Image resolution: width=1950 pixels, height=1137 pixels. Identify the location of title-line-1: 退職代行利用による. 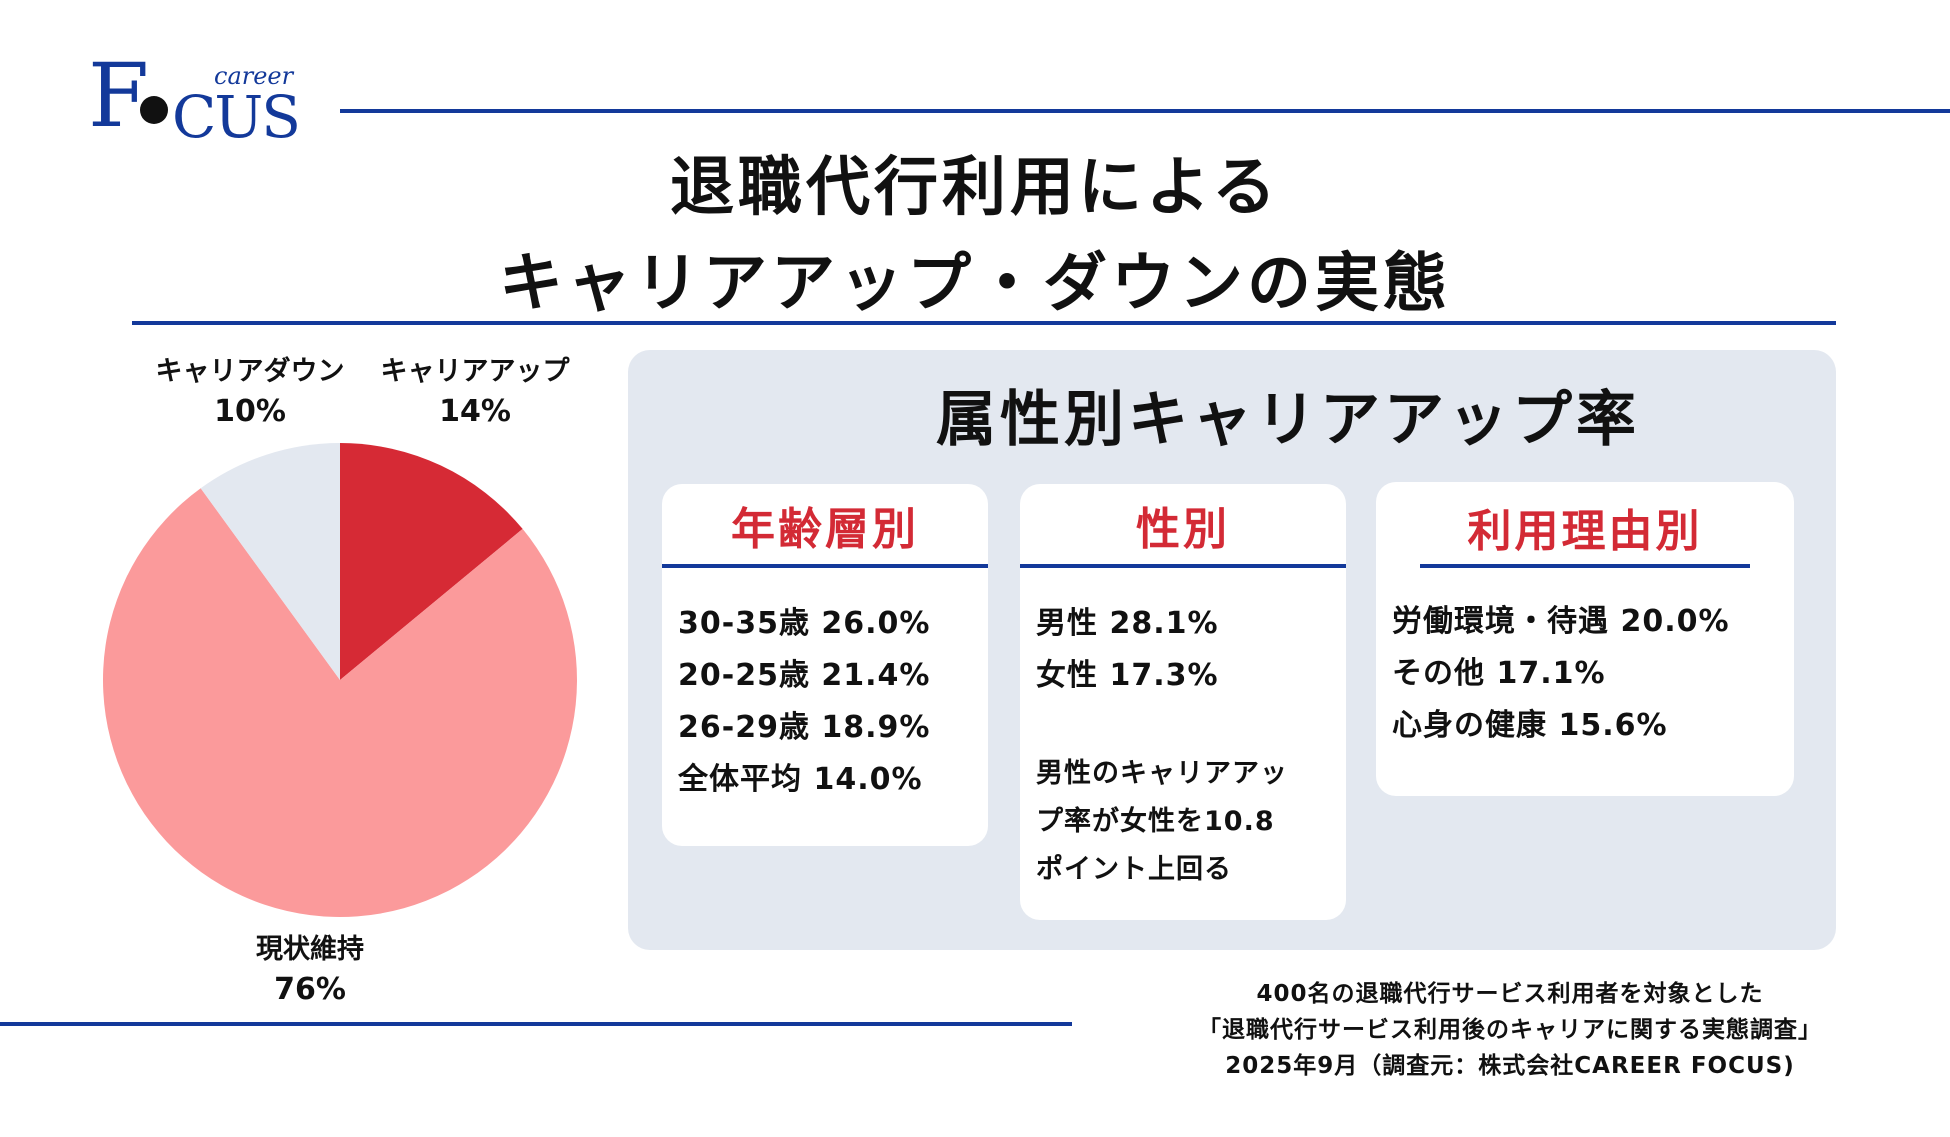
(975, 188).